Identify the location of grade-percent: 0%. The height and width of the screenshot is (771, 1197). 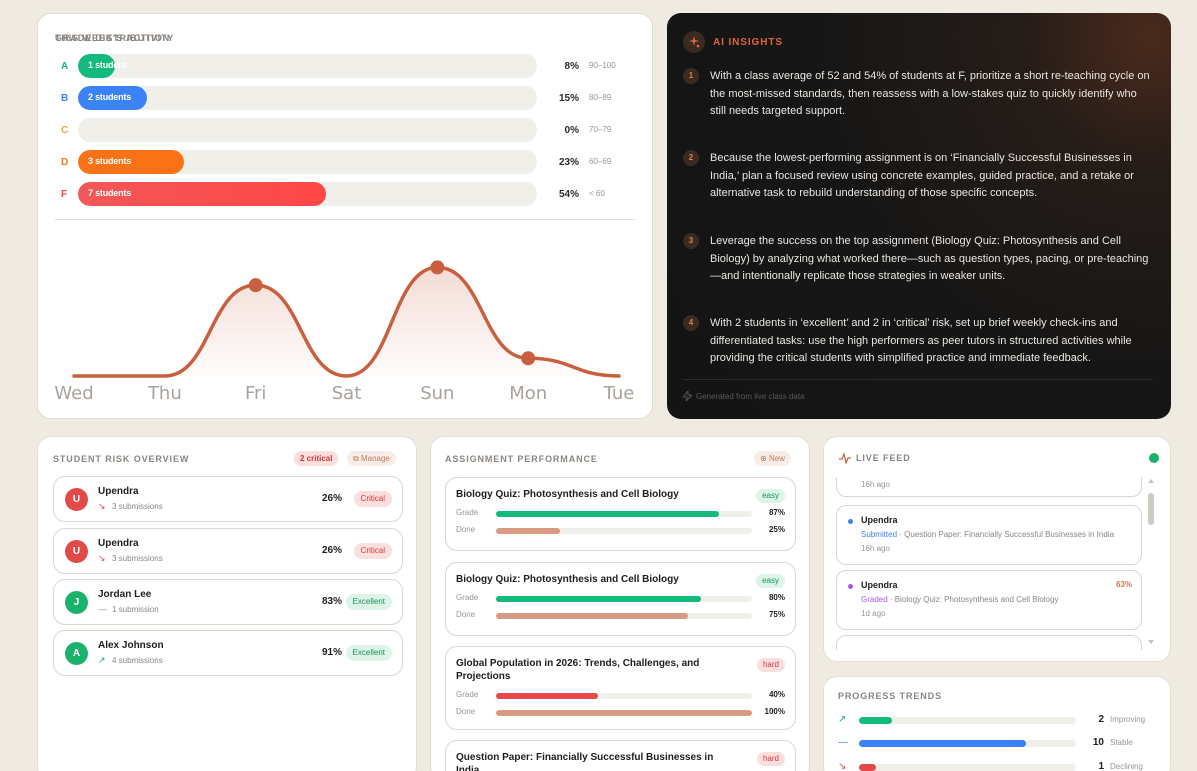
(571, 130).